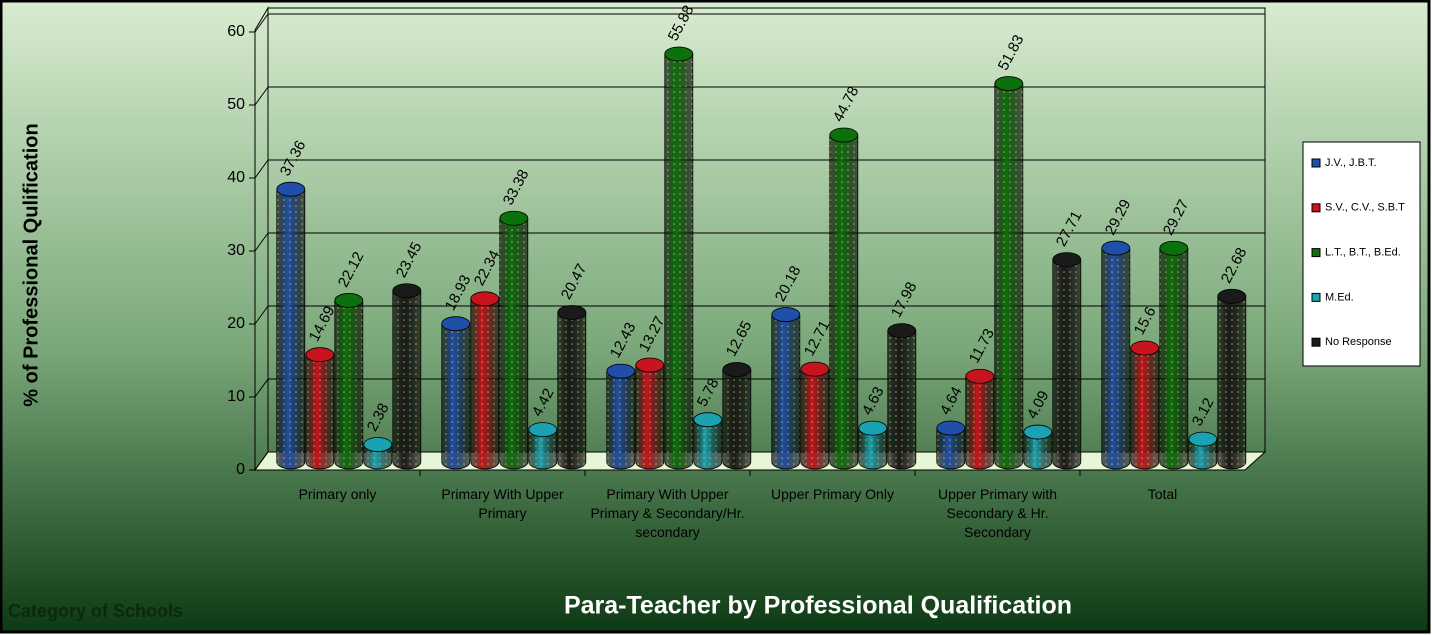  What do you see at coordinates (236, 250) in the screenshot?
I see `y-tick-label: 30` at bounding box center [236, 250].